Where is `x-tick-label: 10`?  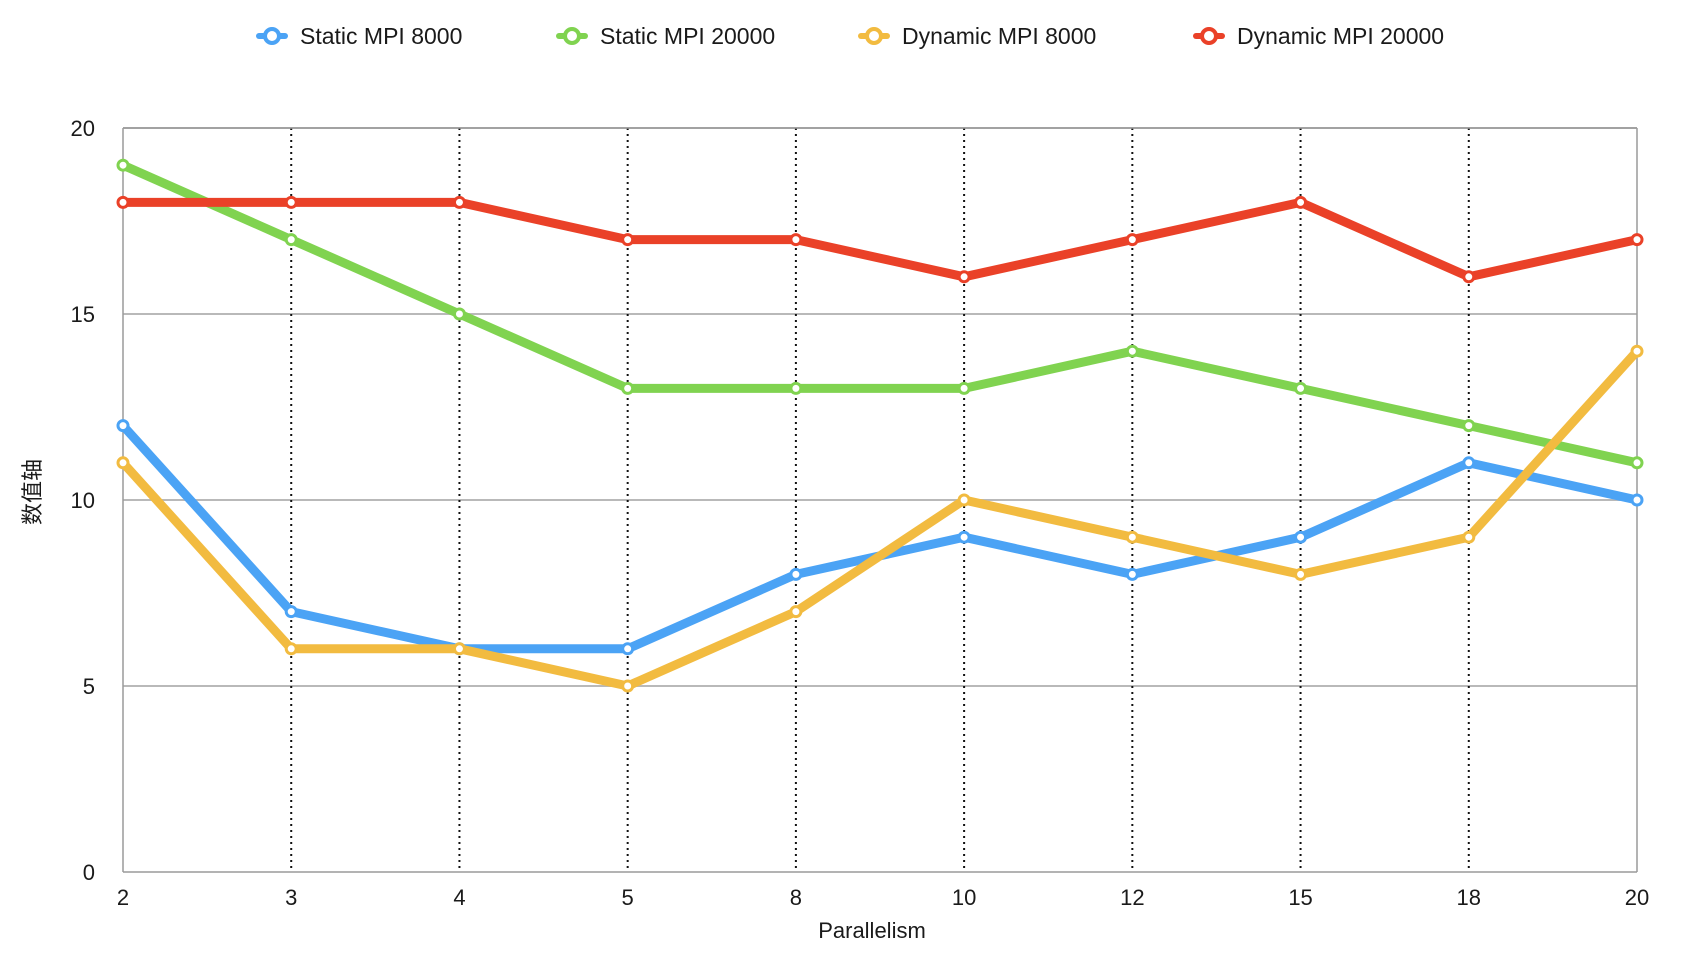
x-tick-label: 10 is located at coordinates (964, 897).